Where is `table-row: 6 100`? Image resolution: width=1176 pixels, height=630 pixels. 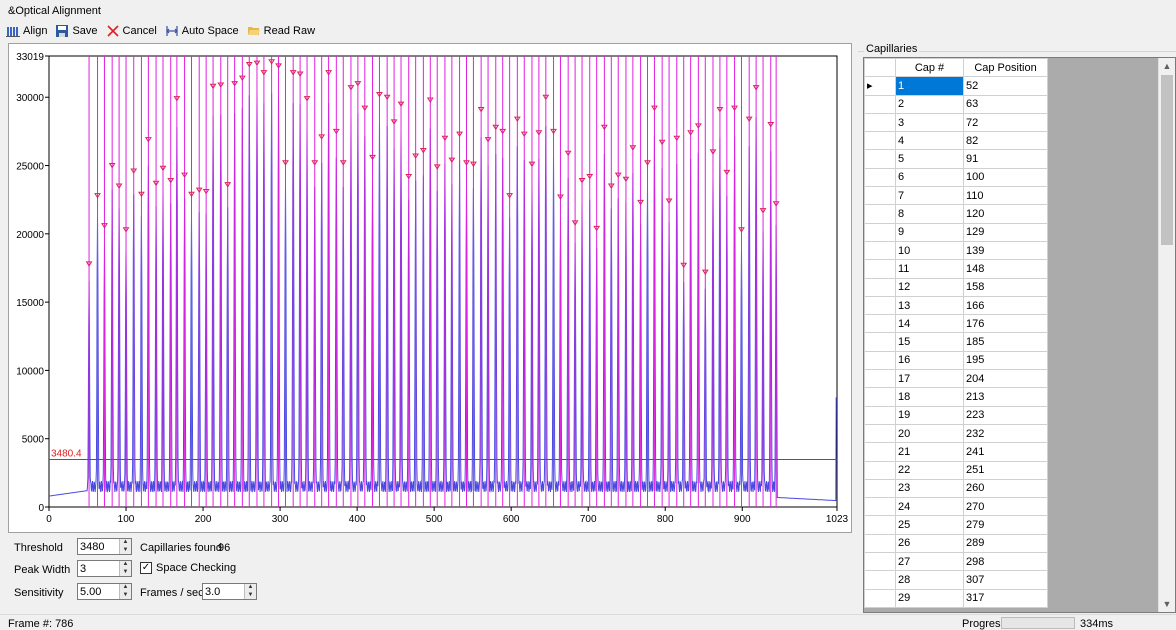 table-row: 6 100 is located at coordinates (956, 177).